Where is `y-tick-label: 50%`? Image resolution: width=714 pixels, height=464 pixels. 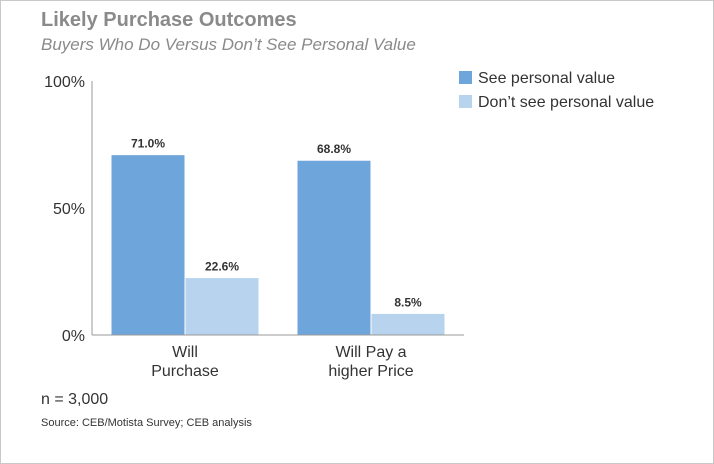
y-tick-label: 50% is located at coordinates (69, 209).